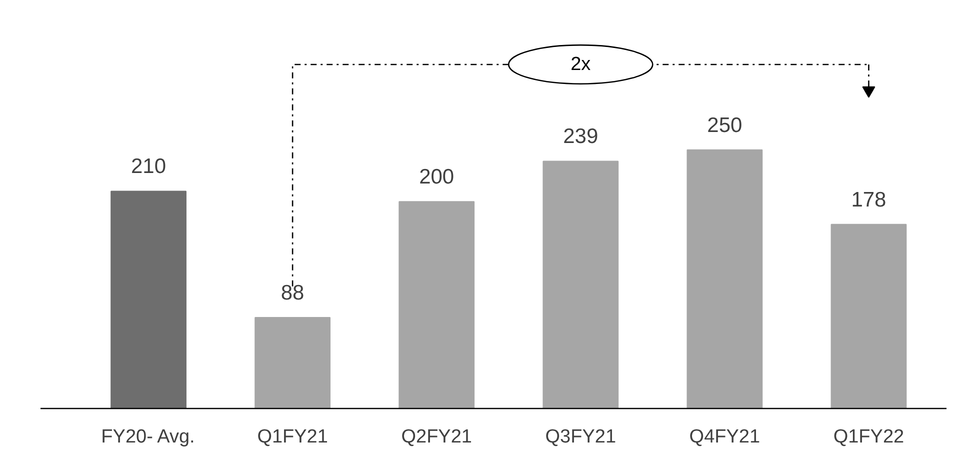  What do you see at coordinates (580, 437) in the screenshot?
I see `x-tick-label: Q3FY21` at bounding box center [580, 437].